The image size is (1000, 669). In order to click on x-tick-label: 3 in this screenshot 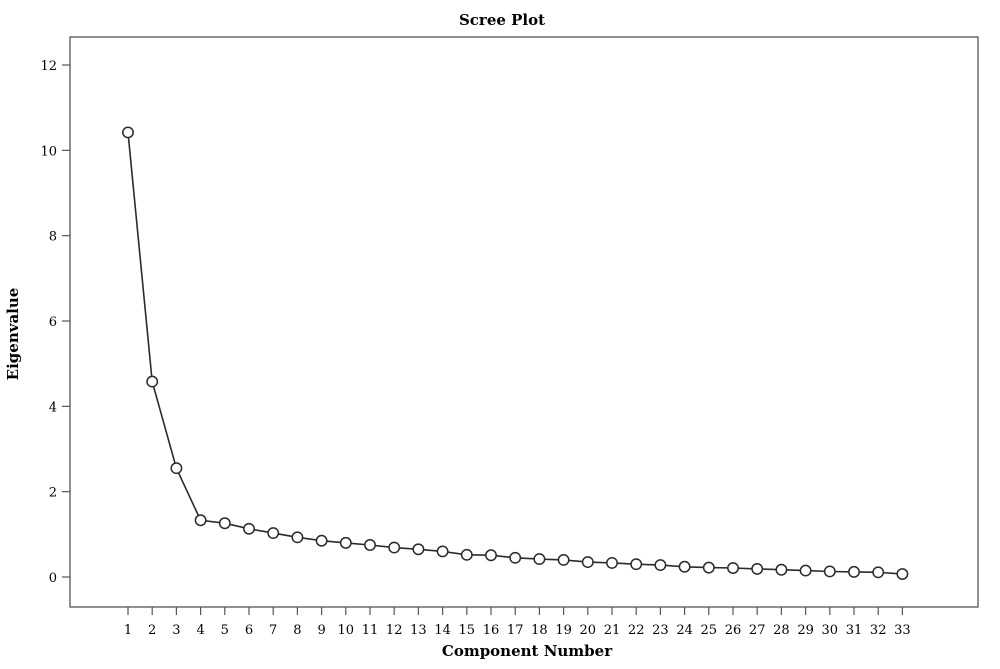, I will do `click(176, 630)`.